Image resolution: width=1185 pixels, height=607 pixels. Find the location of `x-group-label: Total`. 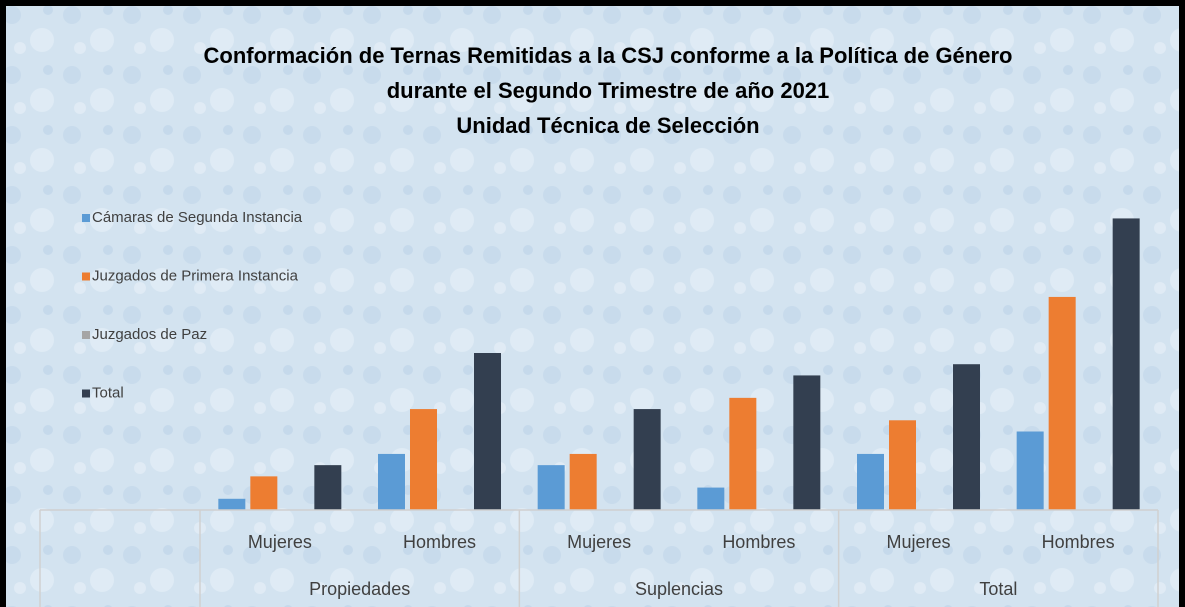

x-group-label: Total is located at coordinates (998, 589).